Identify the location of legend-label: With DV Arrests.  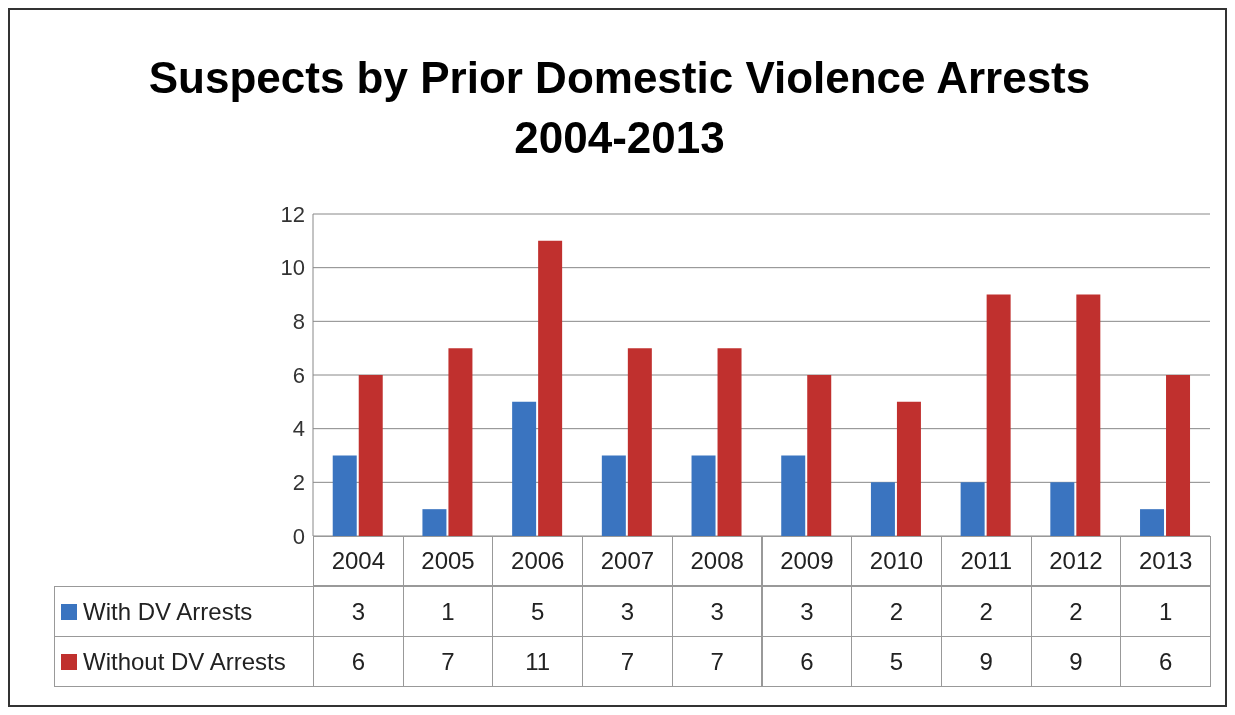
(168, 611).